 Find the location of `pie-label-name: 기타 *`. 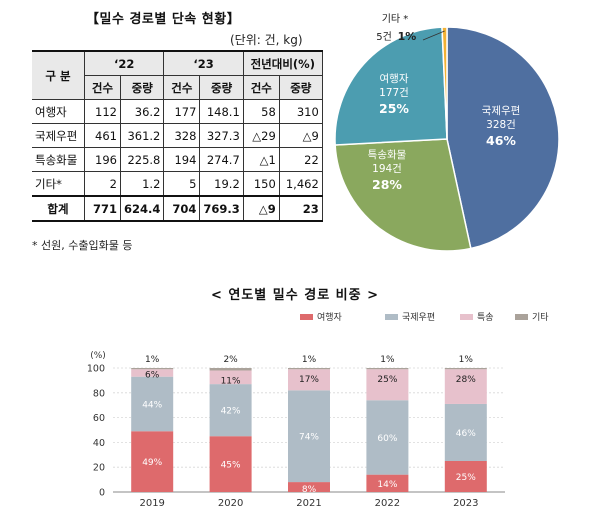

pie-label-name: 기타 * is located at coordinates (395, 19).